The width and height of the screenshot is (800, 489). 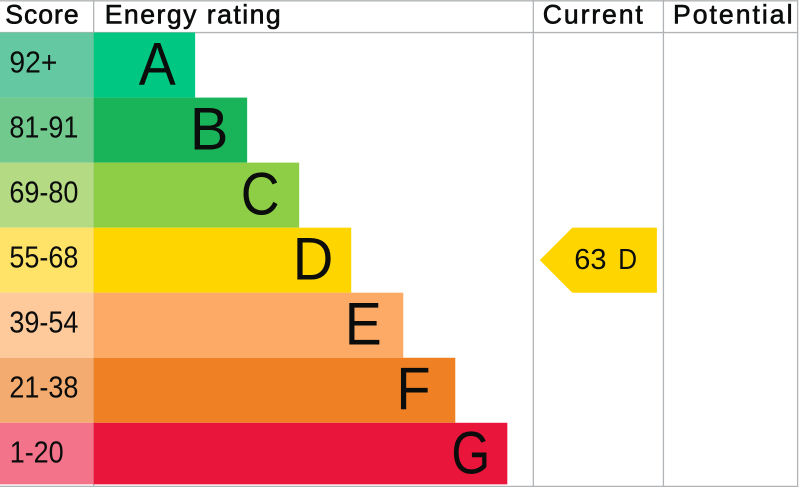 I want to click on svg-text: C, so click(x=260, y=193).